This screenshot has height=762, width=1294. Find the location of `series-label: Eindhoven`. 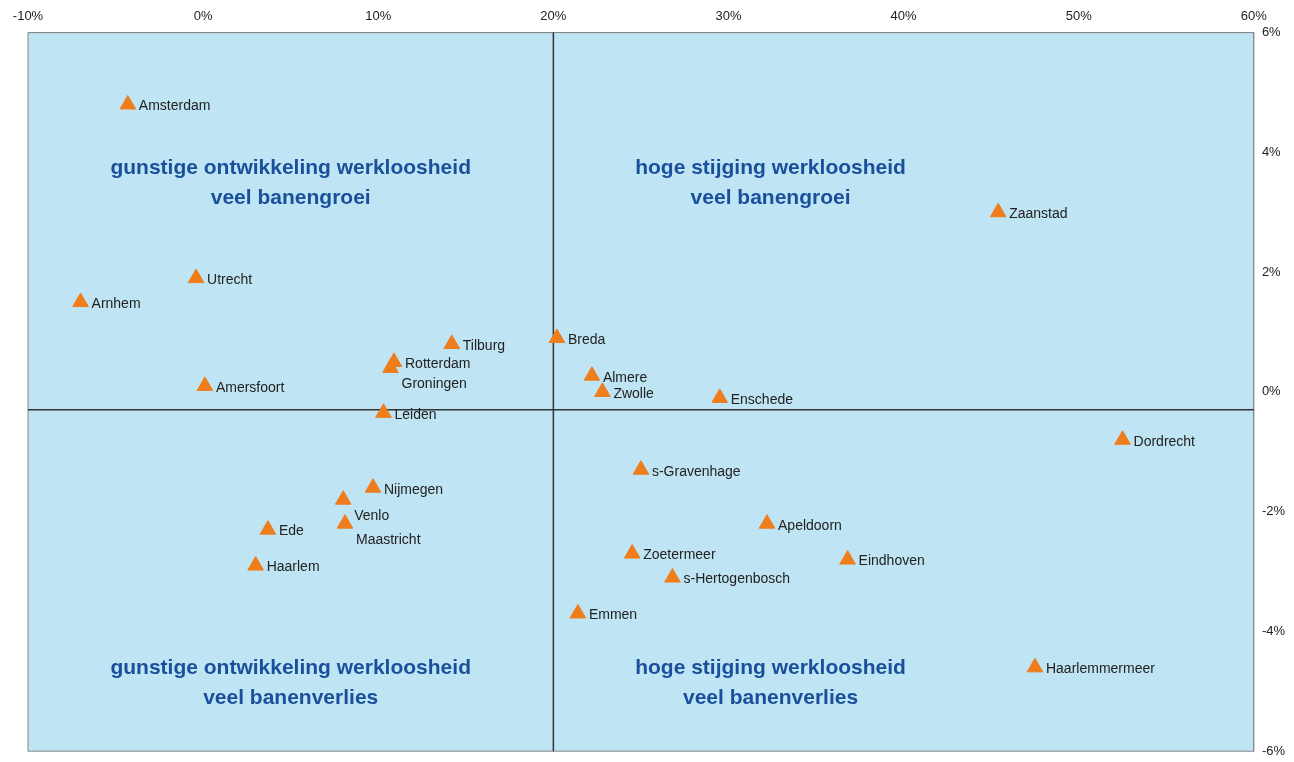

series-label: Eindhoven is located at coordinates (891, 560).